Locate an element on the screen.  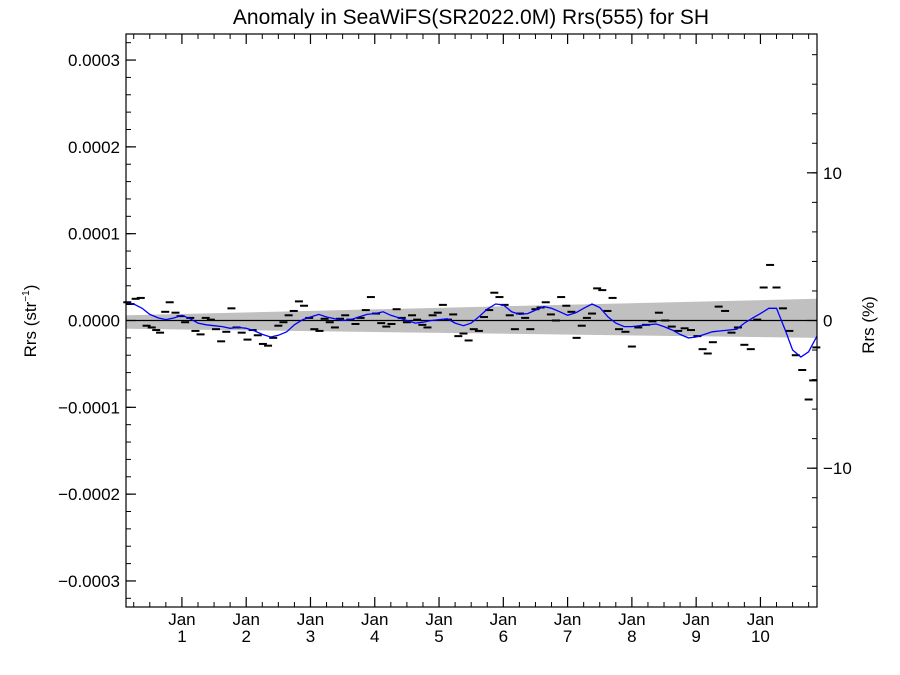
y2-tick-label: 0 is located at coordinates (827, 321).